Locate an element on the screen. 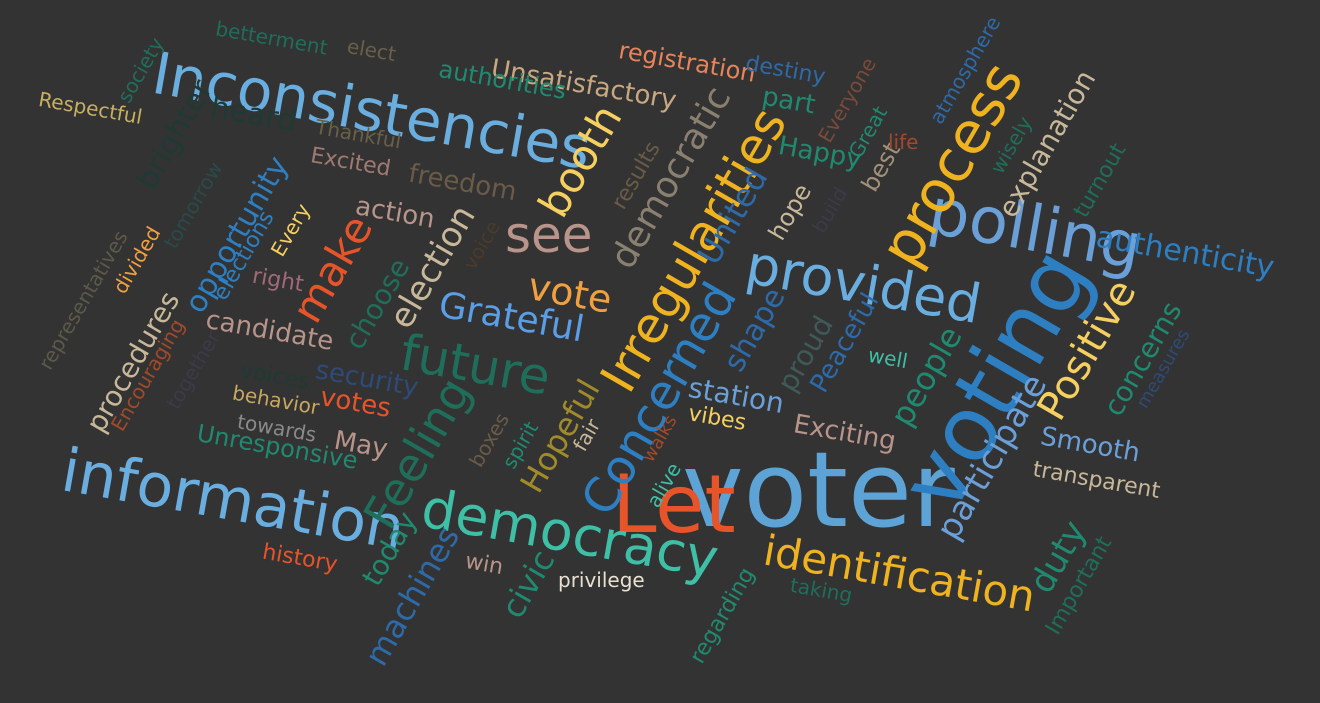 Image resolution: width=1320 pixels, height=703 pixels. word-hope: hope is located at coordinates (790, 212).